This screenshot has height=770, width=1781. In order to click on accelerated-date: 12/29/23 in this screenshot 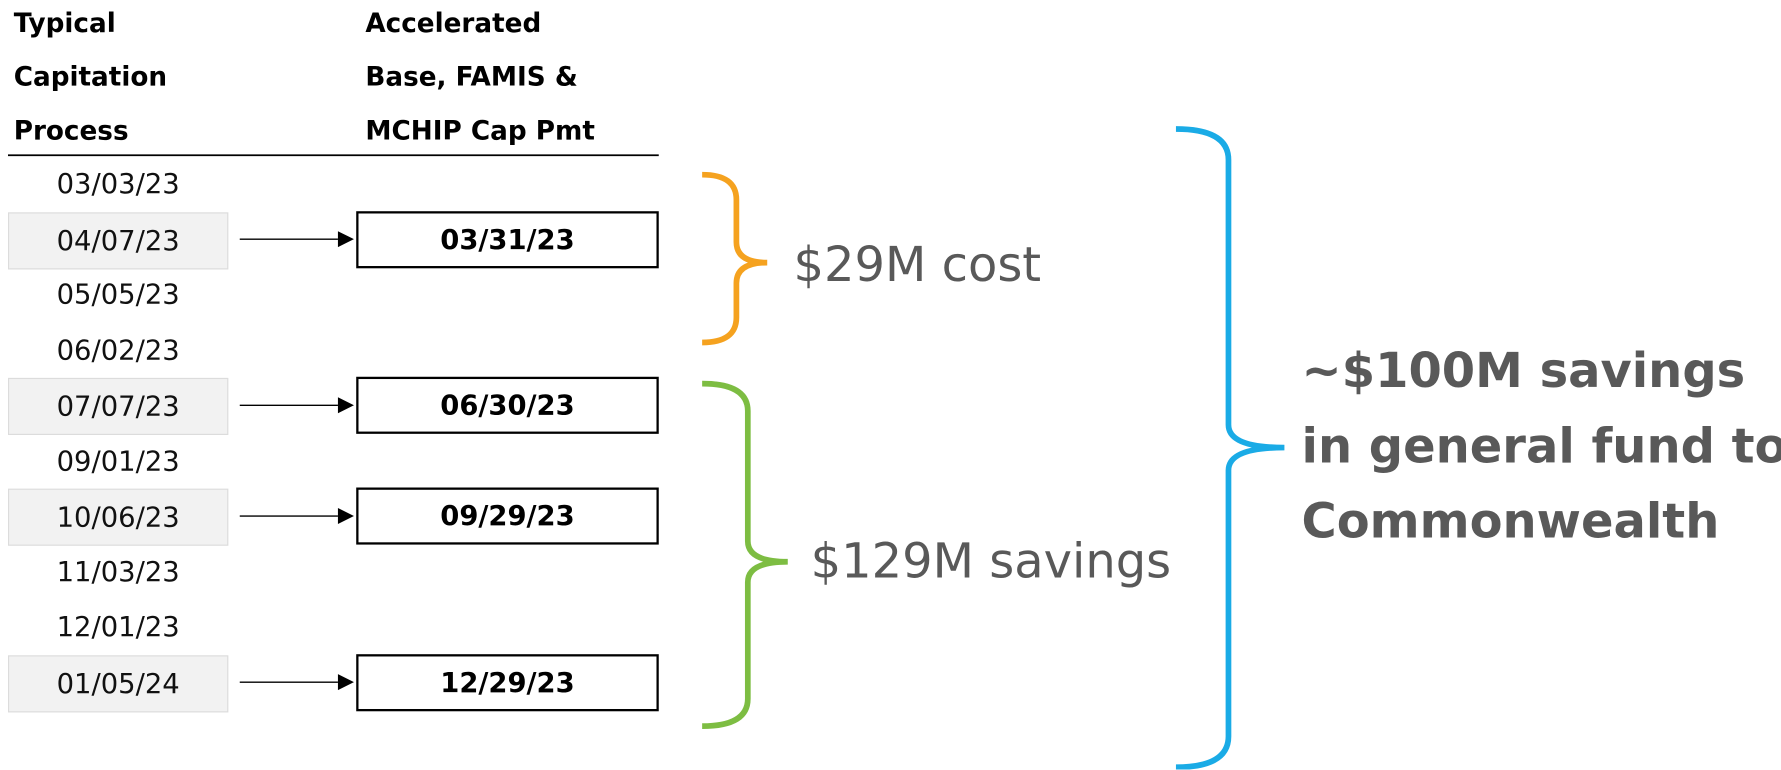, I will do `click(507, 682)`.